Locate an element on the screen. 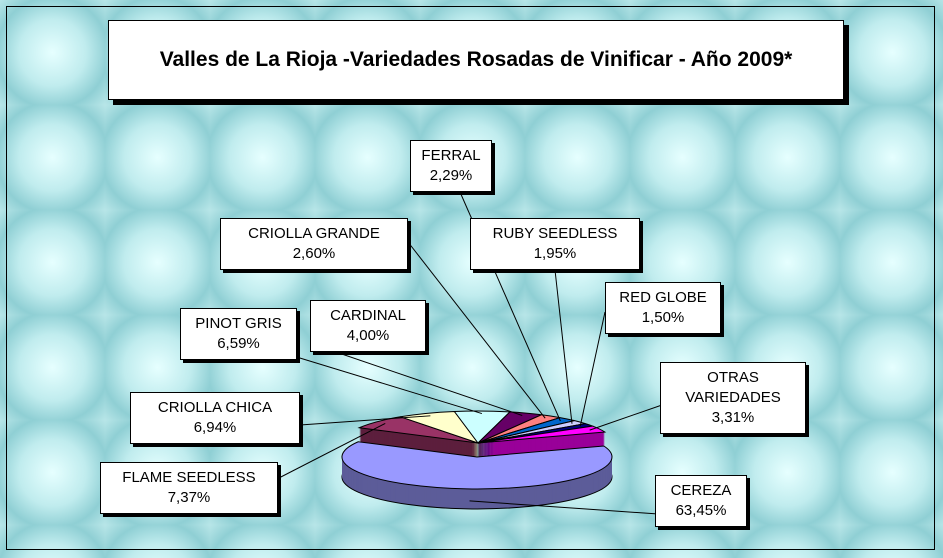  value-label: 2,29% is located at coordinates (451, 175).